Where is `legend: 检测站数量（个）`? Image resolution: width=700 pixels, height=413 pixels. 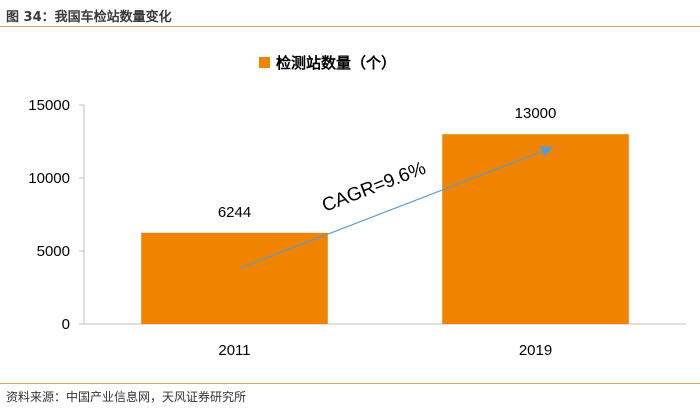
legend: 检测站数量（个） is located at coordinates (327, 63).